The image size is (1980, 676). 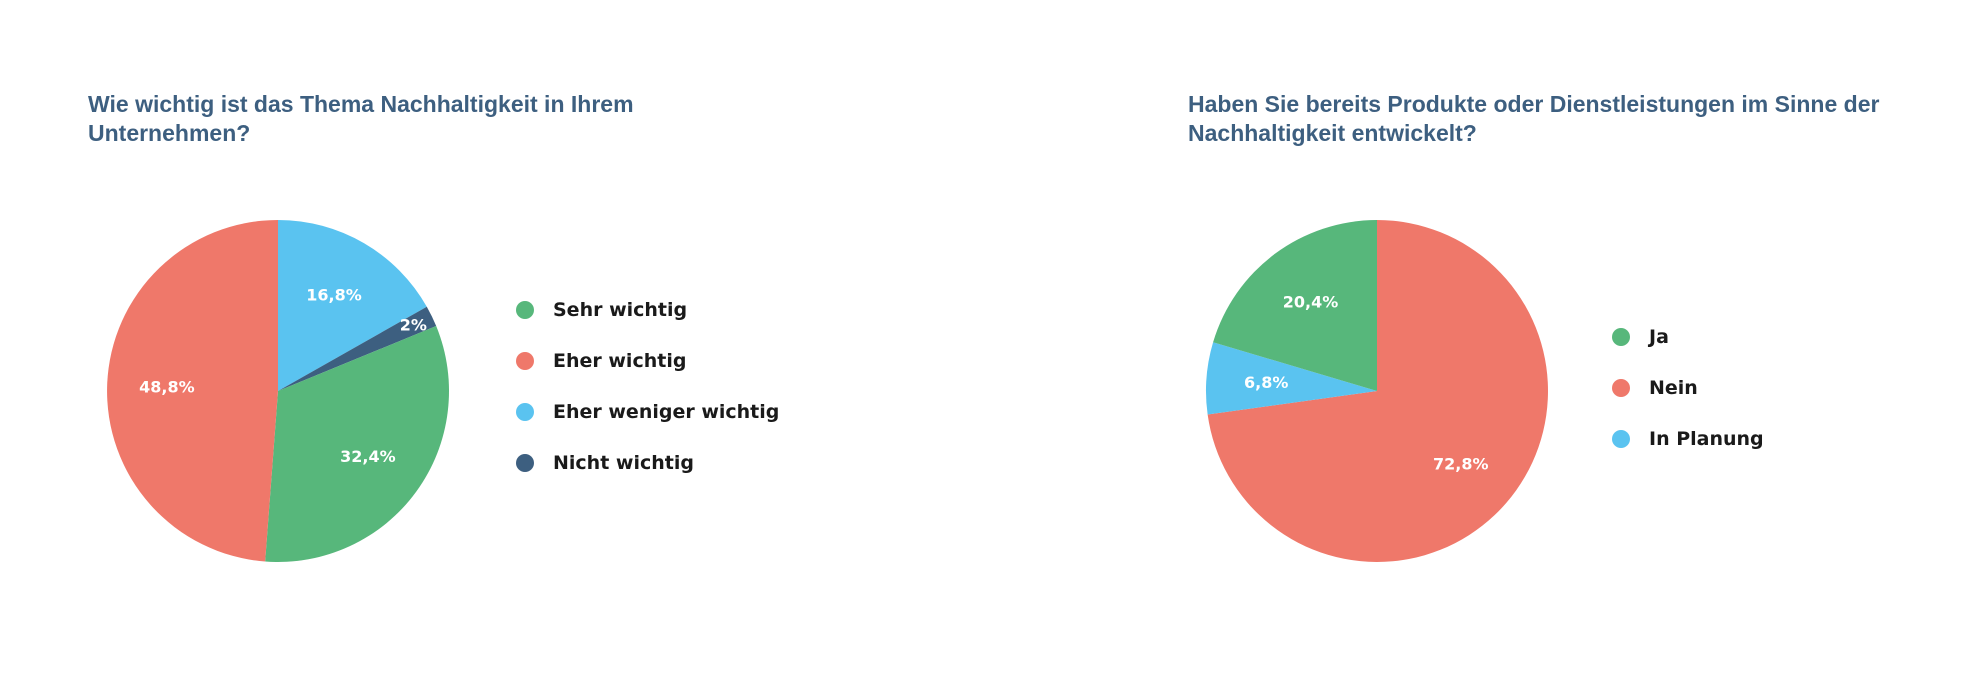 What do you see at coordinates (167, 386) in the screenshot?
I see `slice-value-label: 48,8%` at bounding box center [167, 386].